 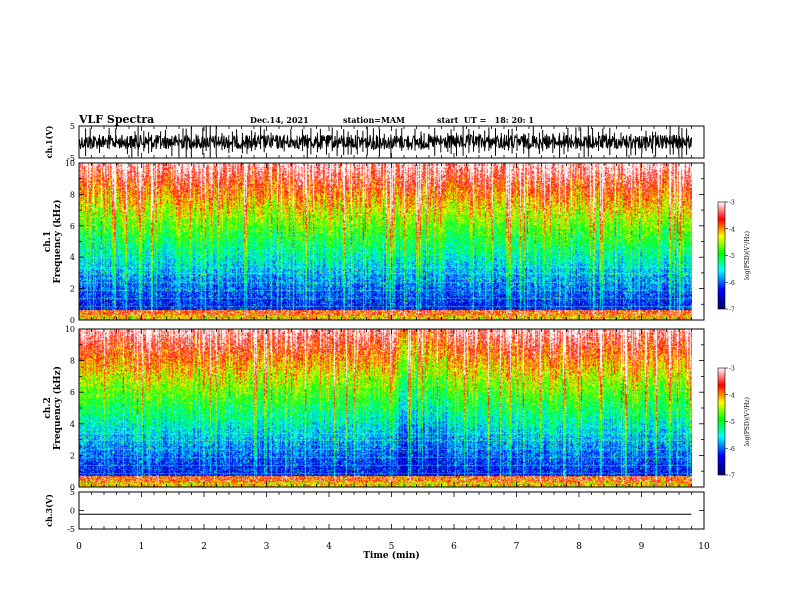 What do you see at coordinates (517, 547) in the screenshot?
I see `x-tick-label: 7` at bounding box center [517, 547].